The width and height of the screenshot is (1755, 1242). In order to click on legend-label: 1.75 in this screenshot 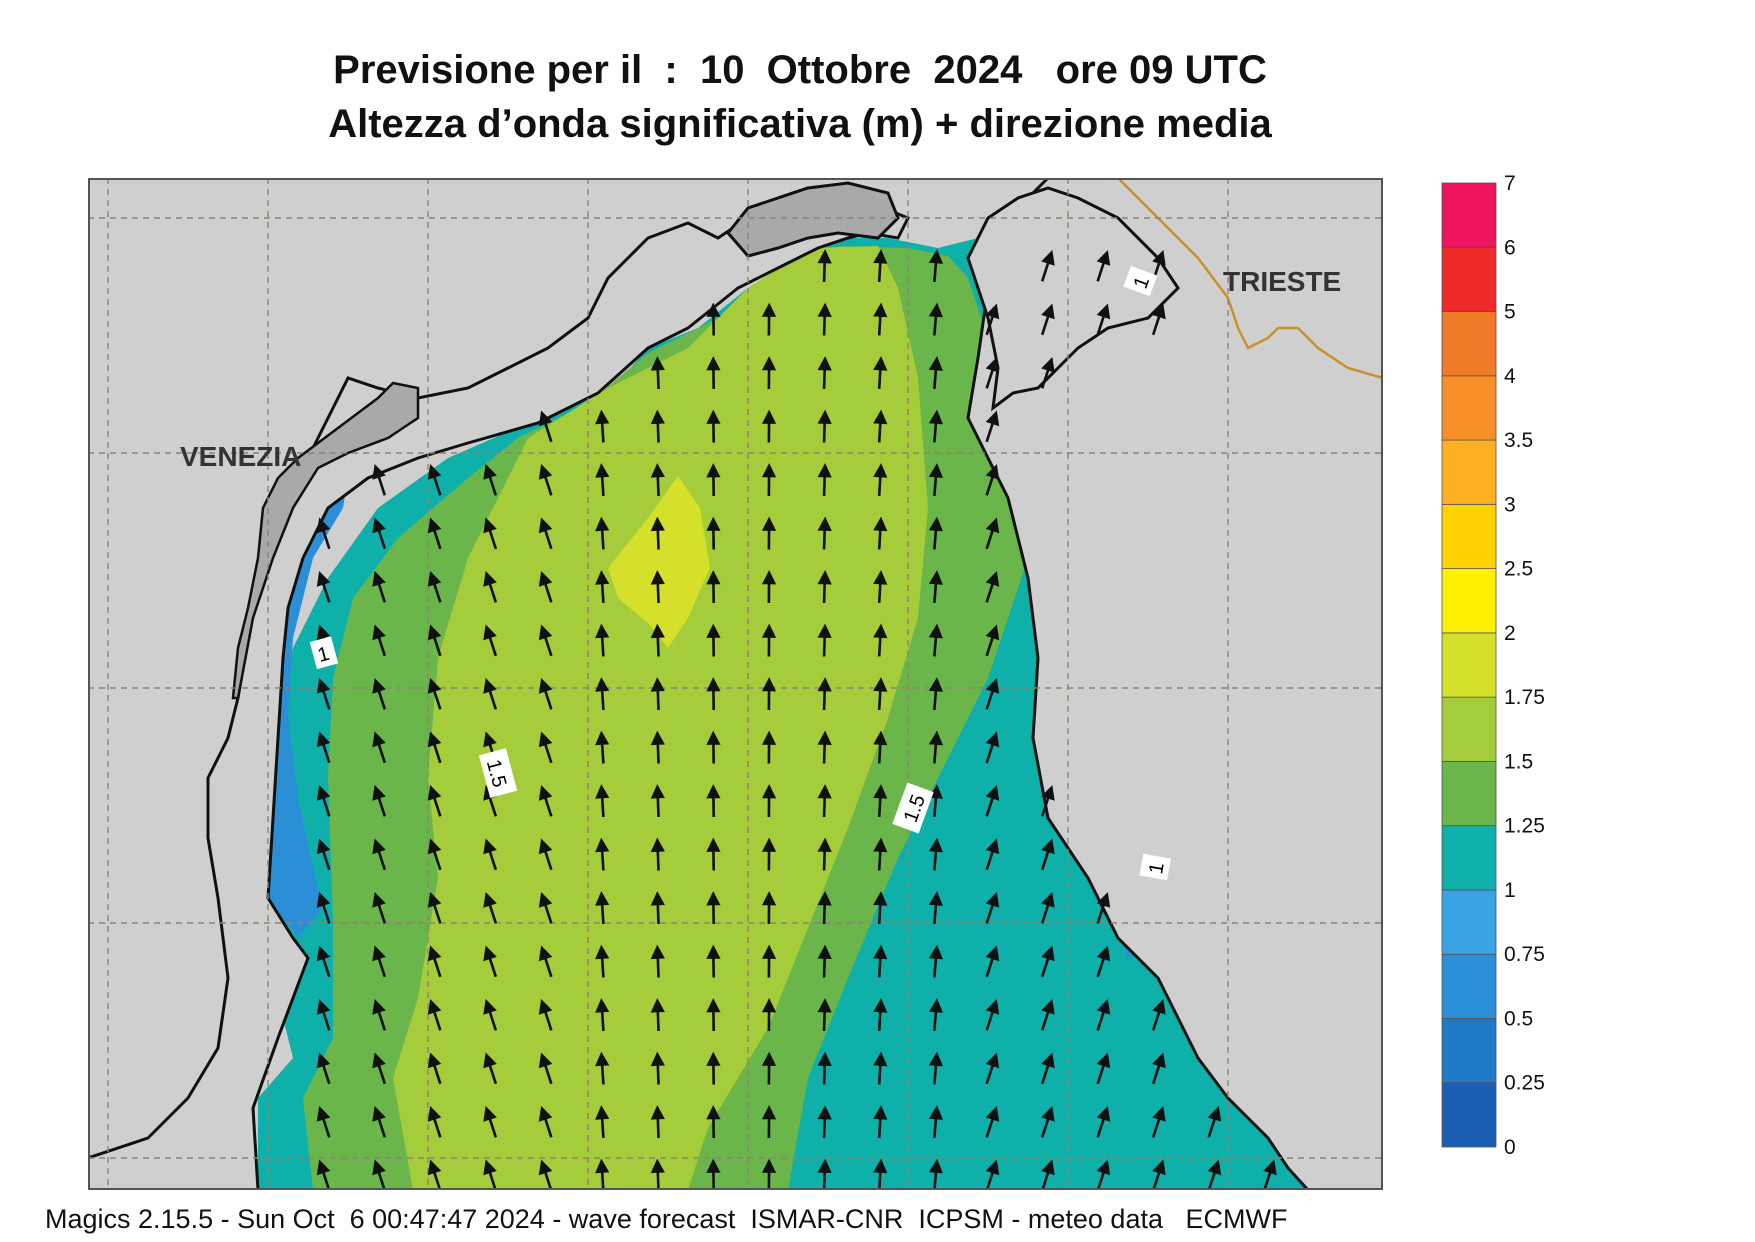, I will do `click(1524, 697)`.